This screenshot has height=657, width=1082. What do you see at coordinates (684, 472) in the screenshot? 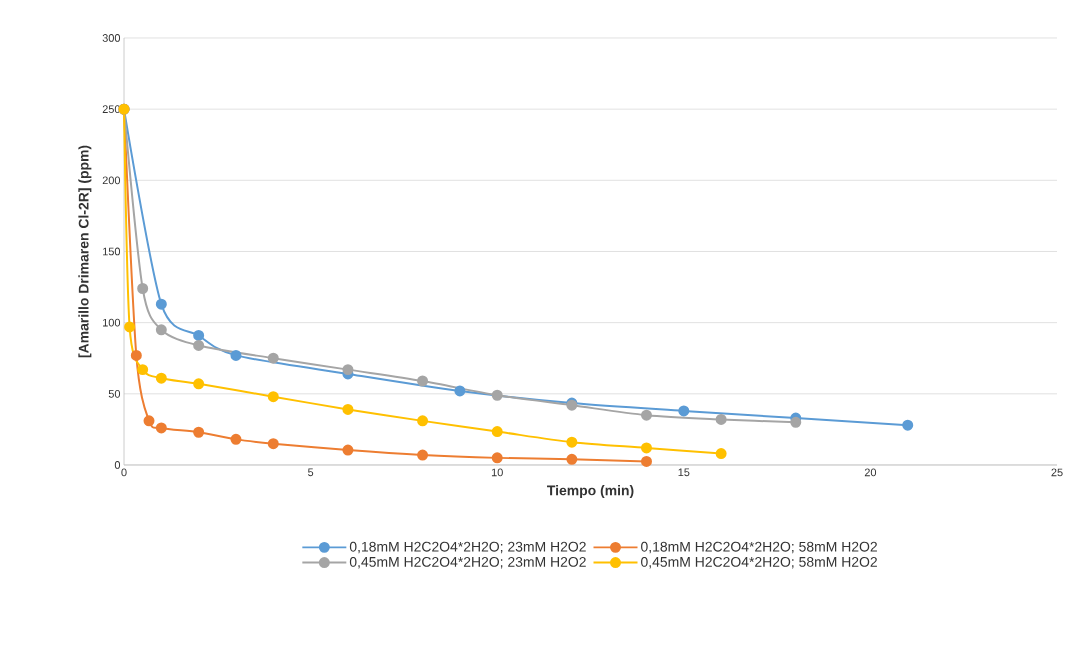
I see `x-tick-label: 15` at bounding box center [684, 472].